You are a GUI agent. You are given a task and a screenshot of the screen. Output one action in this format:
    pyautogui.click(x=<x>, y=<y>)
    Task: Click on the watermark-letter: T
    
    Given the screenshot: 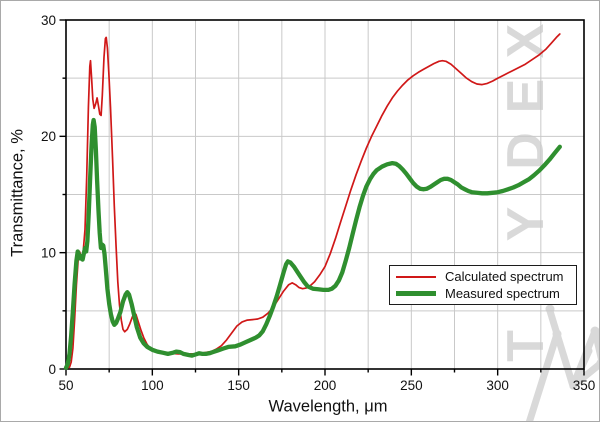 What is the action you would take?
    pyautogui.click(x=526, y=346)
    